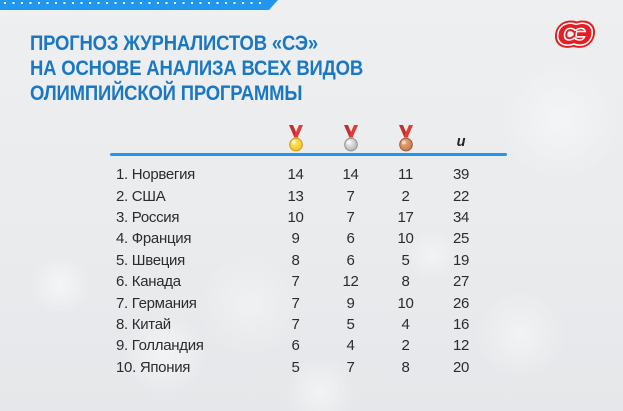 The height and width of the screenshot is (411, 623). I want to click on gold-medal-icon, so click(295, 138).